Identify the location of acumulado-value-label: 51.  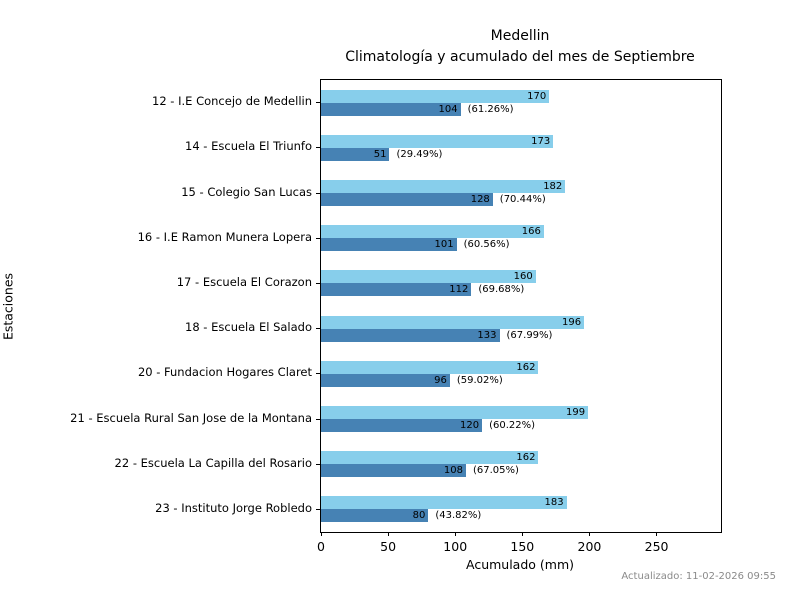
(380, 154).